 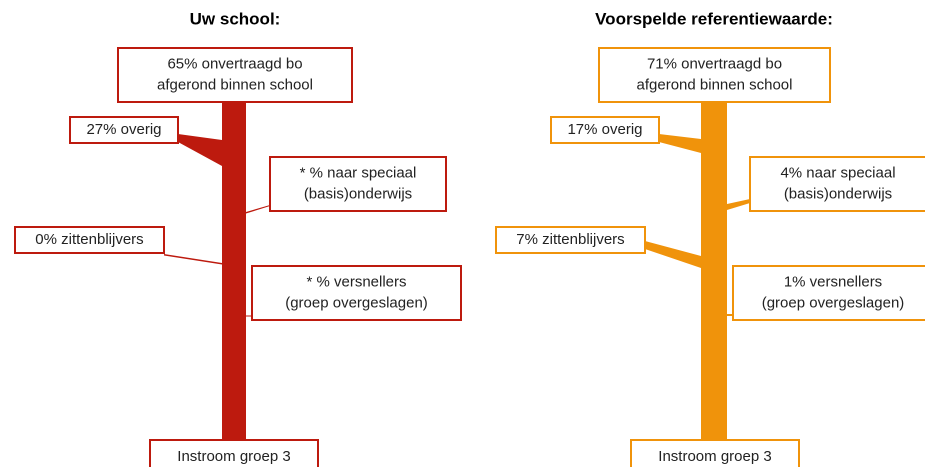 I want to click on box-label: 4% naar speciaal, so click(x=837, y=172).